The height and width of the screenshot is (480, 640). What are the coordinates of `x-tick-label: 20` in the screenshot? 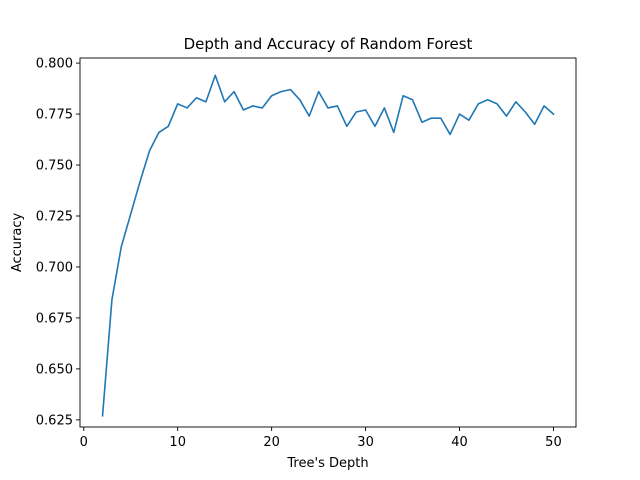 It's located at (271, 442).